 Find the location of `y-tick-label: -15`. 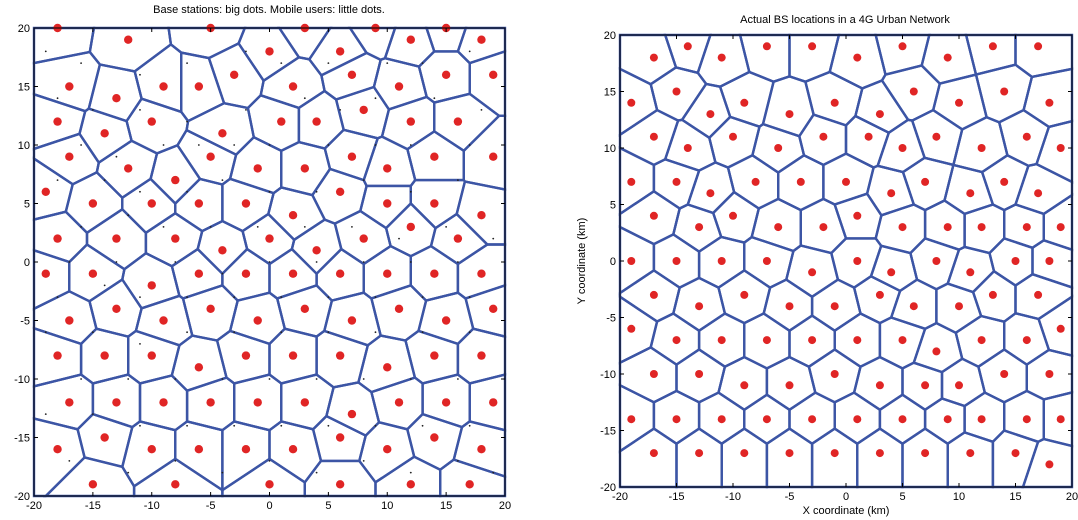

y-tick-label: -15 is located at coordinates (22, 439).